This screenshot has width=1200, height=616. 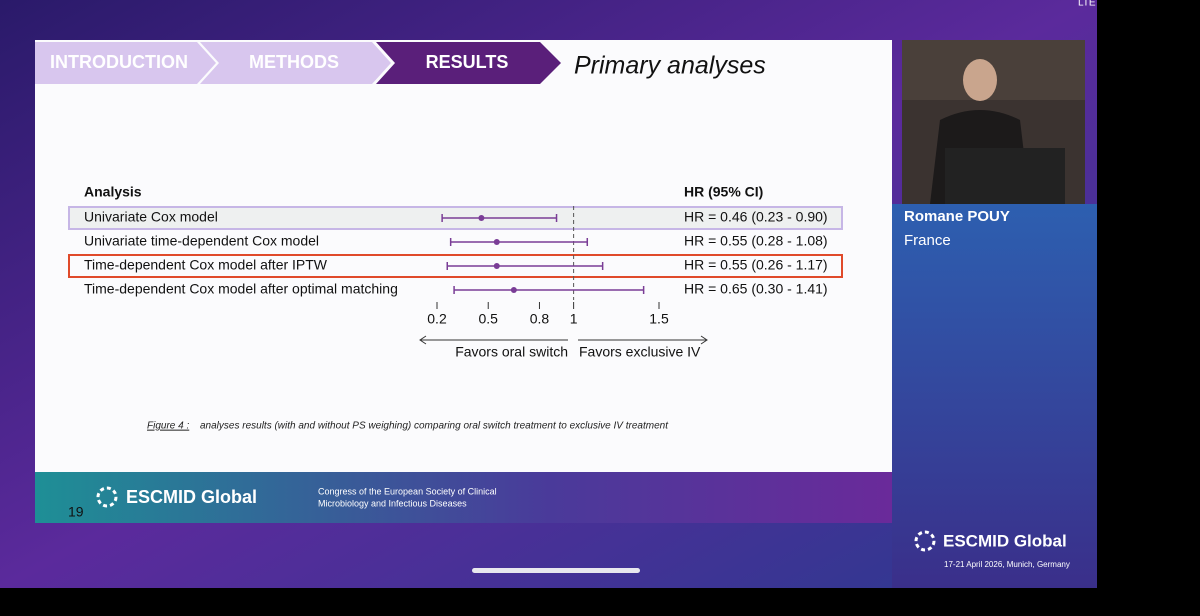 What do you see at coordinates (119, 62) in the screenshot?
I see `nav-label: INTRODUCTION` at bounding box center [119, 62].